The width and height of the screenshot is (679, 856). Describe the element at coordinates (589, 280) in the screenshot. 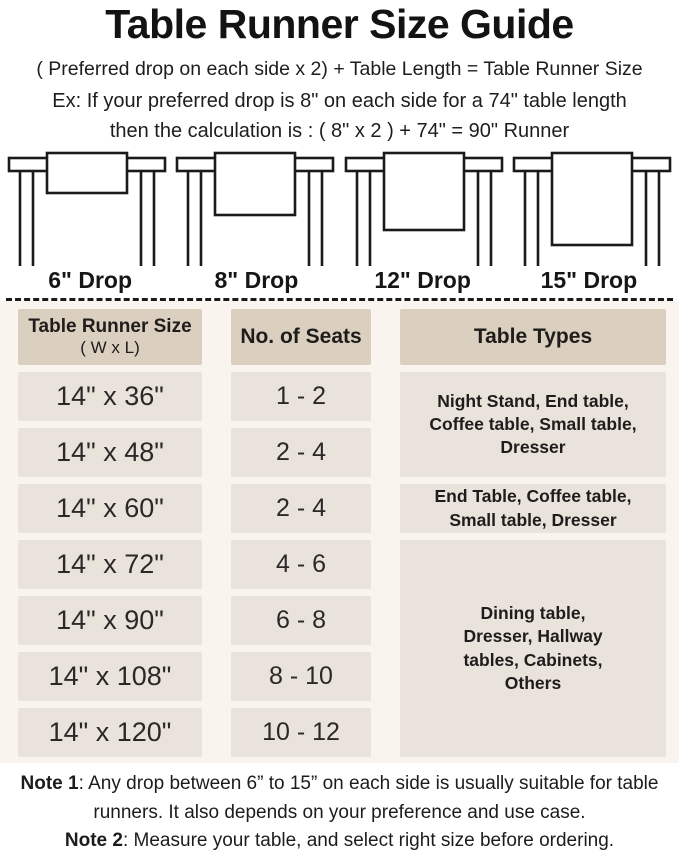

I see `drop-label-15: 15" Drop` at that location.